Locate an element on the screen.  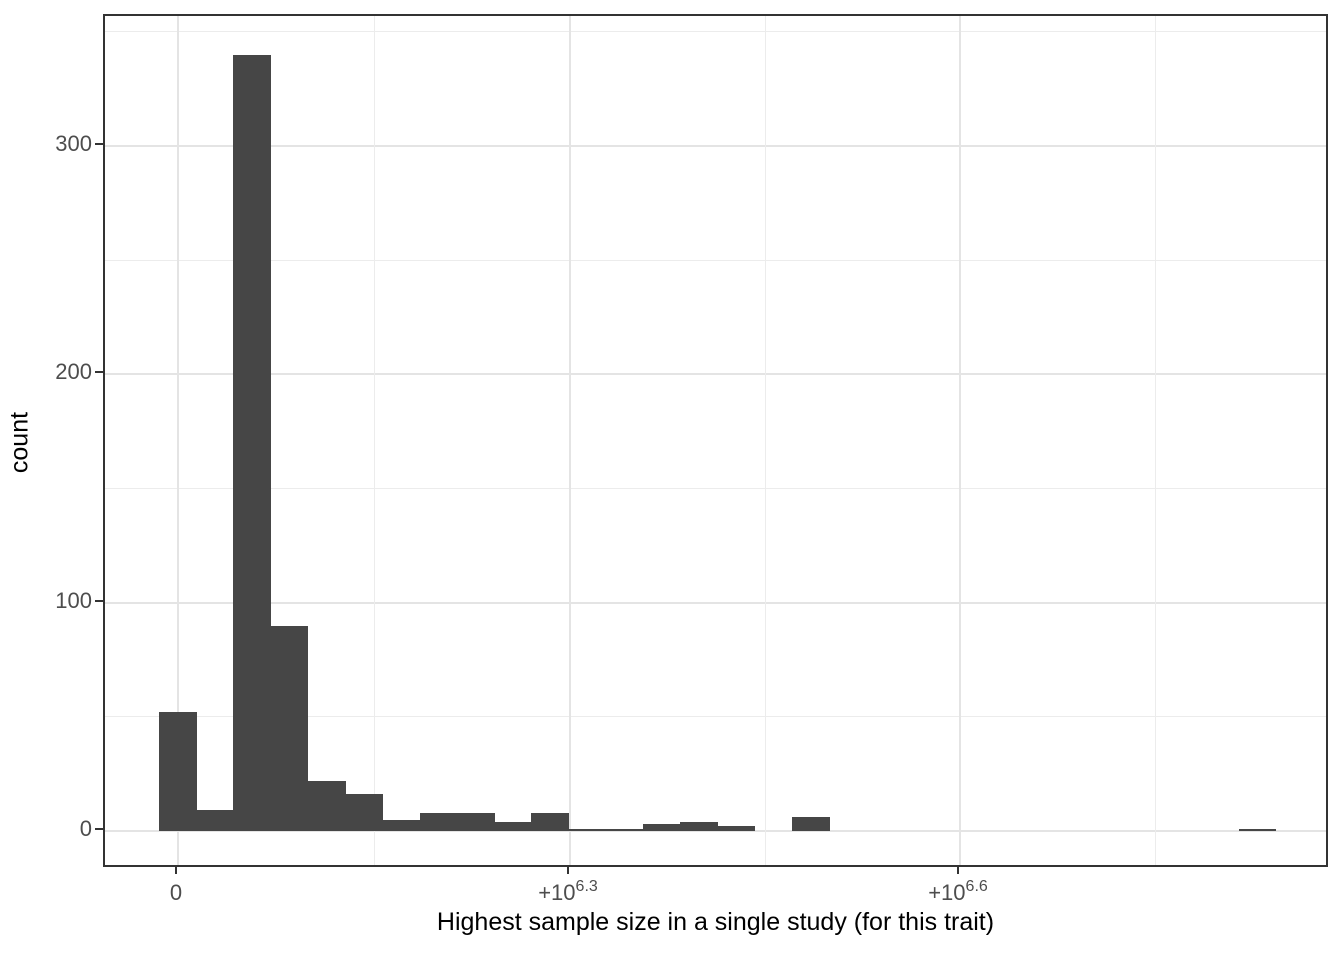
x-tick-label: 0 is located at coordinates (176, 893).